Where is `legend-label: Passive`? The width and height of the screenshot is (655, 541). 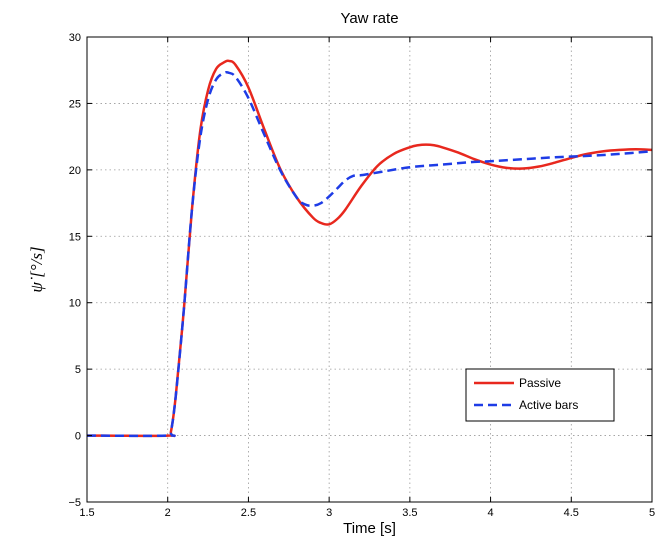 legend-label: Passive is located at coordinates (540, 383).